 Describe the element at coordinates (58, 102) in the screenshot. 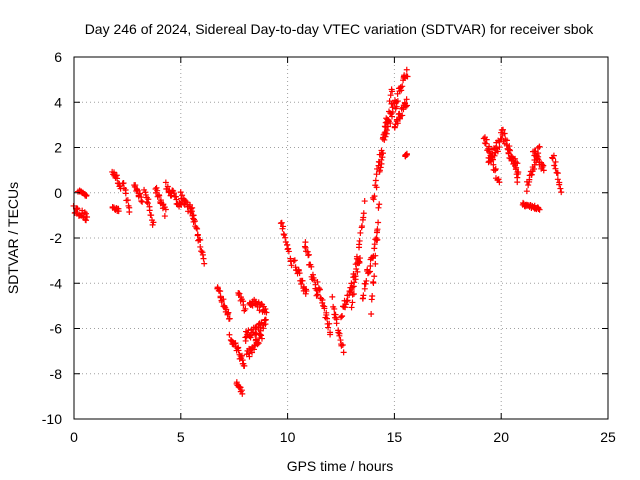

I see `y-tick-label: 4` at that location.